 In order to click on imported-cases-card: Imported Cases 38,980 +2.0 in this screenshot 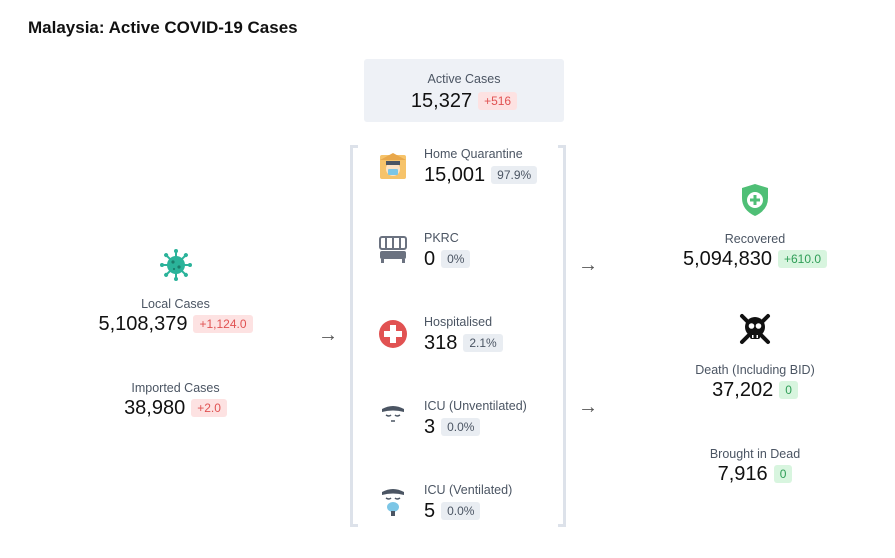, I will do `click(175, 400)`.